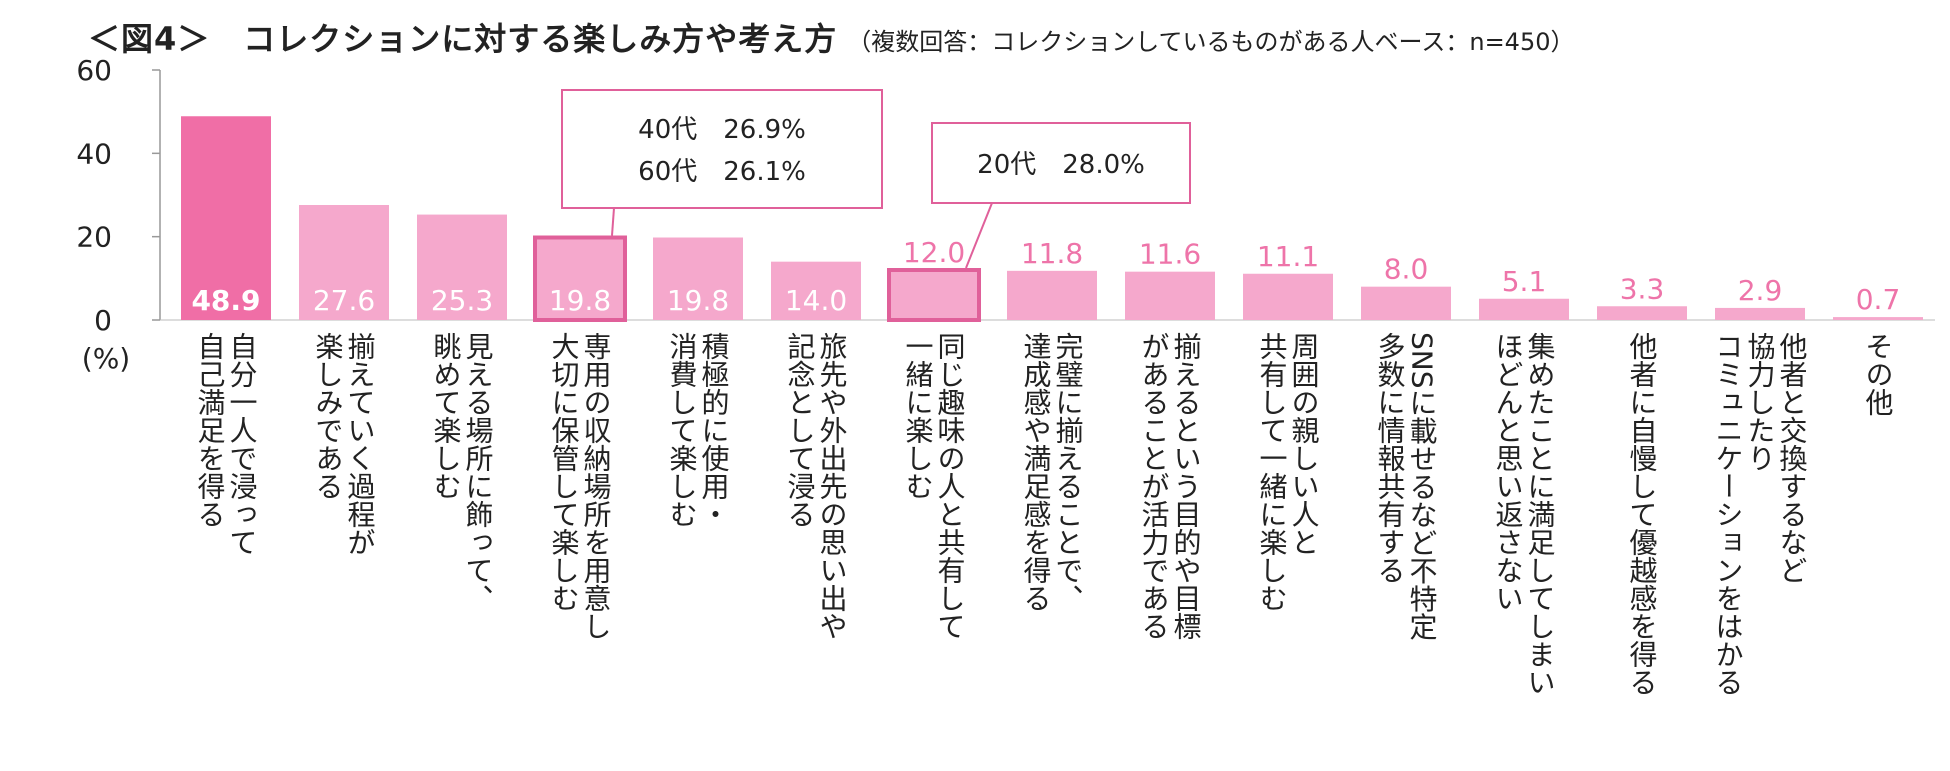 The height and width of the screenshot is (771, 1950). Describe the element at coordinates (714, 430) in the screenshot. I see `category-label: 積極的に使用・` at that location.